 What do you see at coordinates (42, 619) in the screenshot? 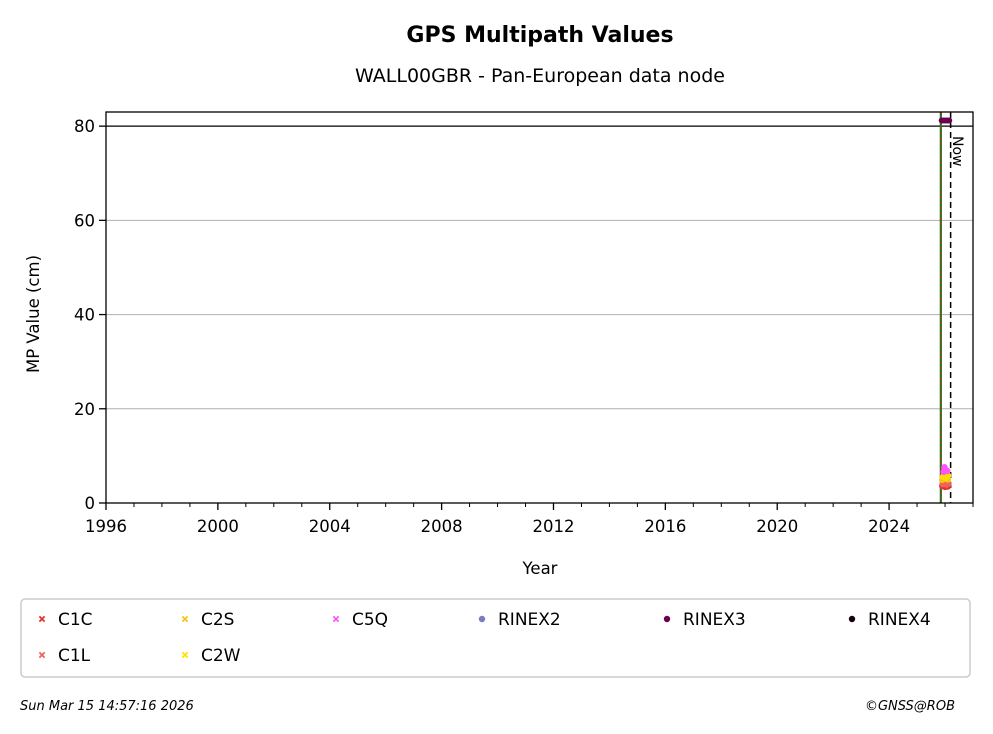
I see `legend-marker-c1c` at bounding box center [42, 619].